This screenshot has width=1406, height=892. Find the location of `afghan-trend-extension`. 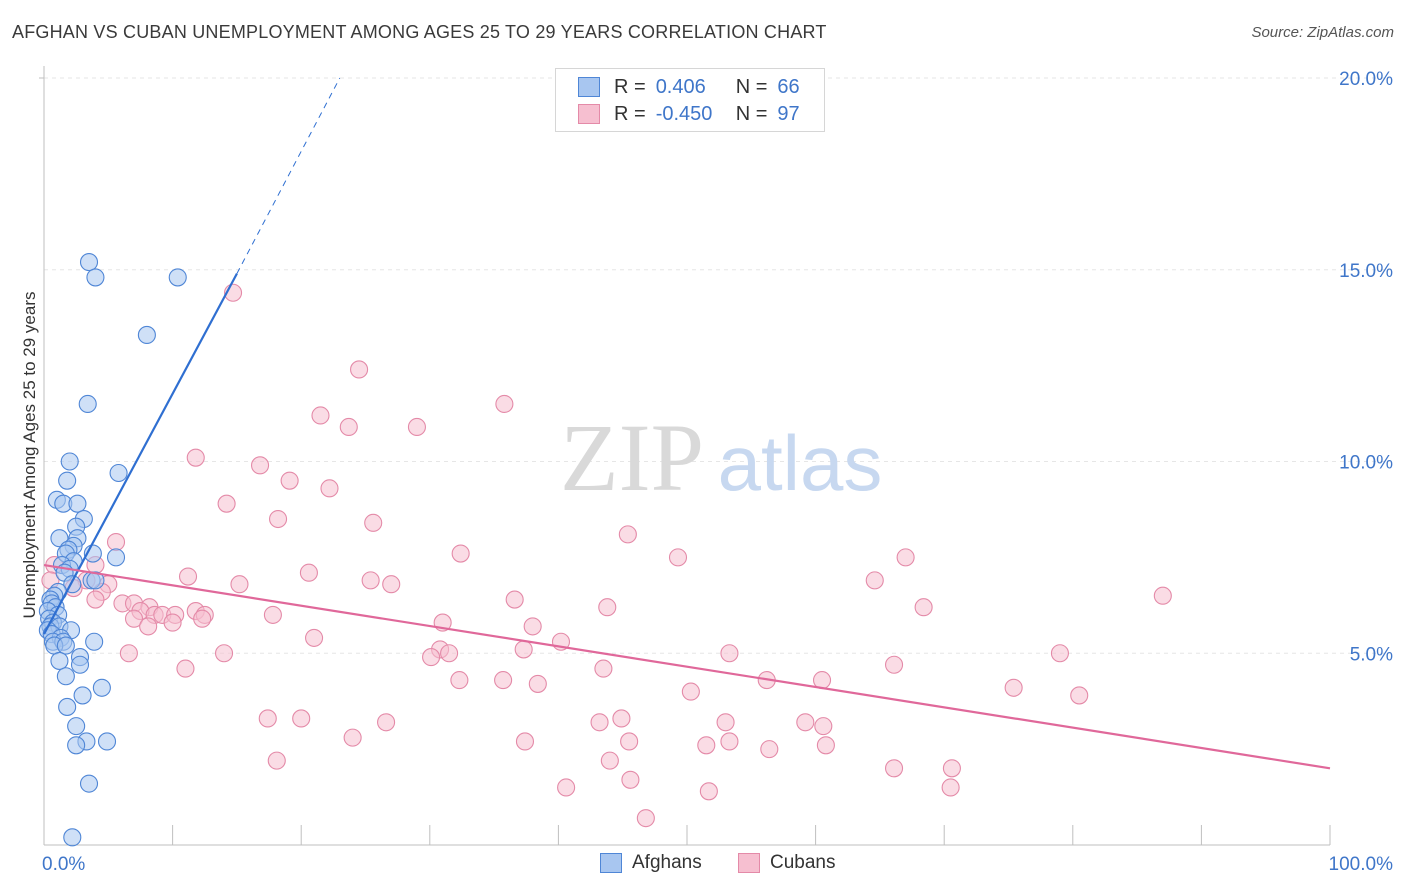

afghan-trend-extension is located at coordinates (288, 175).